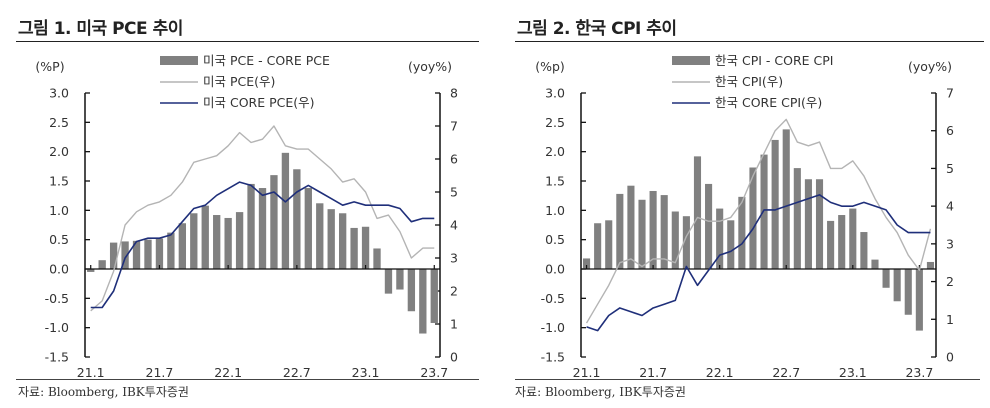  What do you see at coordinates (239, 81) in the screenshot?
I see `legend-label: 미국 PCE(우)` at bounding box center [239, 81].